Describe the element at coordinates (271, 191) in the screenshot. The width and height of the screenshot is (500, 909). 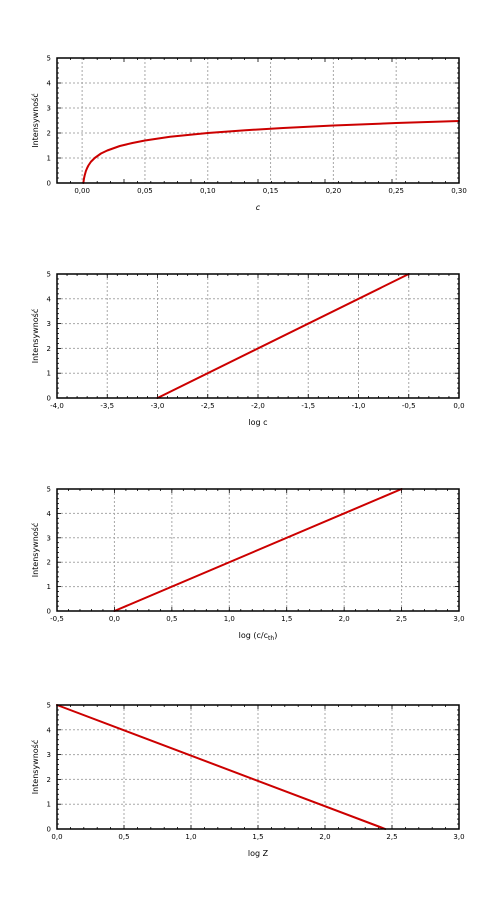
I see `x-tick-label: 0,15` at that location.